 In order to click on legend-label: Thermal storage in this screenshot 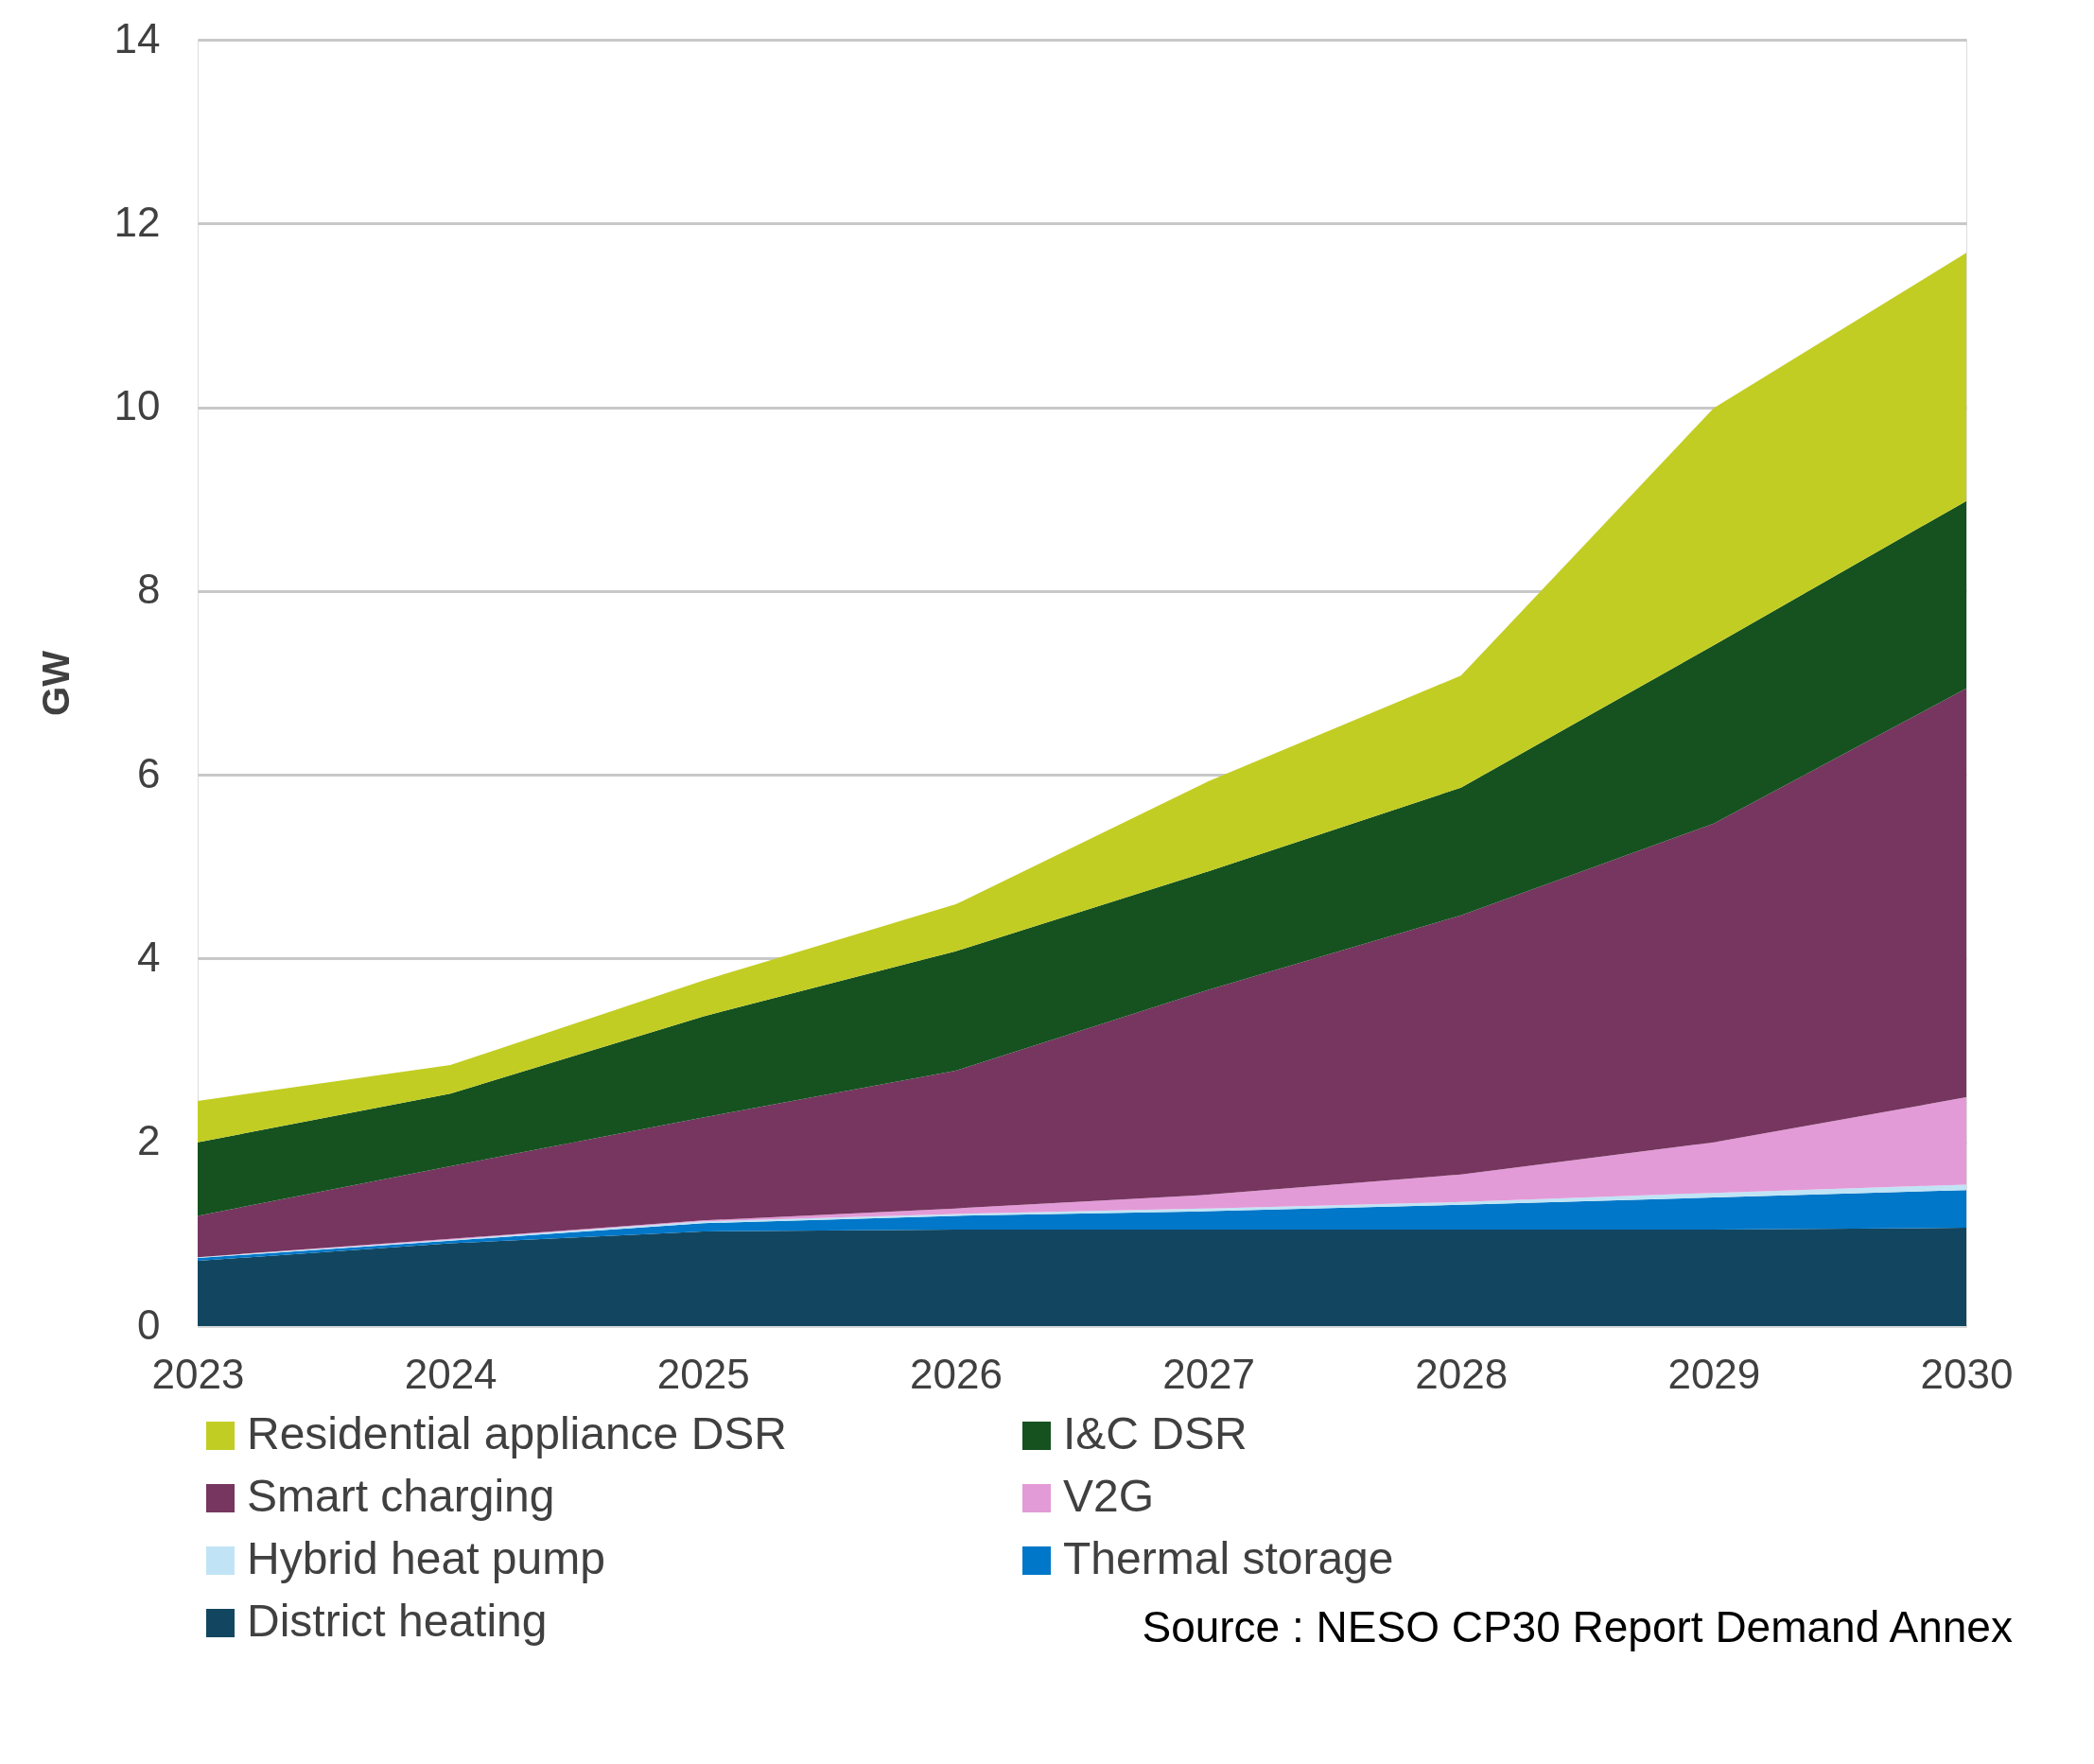, I will do `click(1229, 1558)`.